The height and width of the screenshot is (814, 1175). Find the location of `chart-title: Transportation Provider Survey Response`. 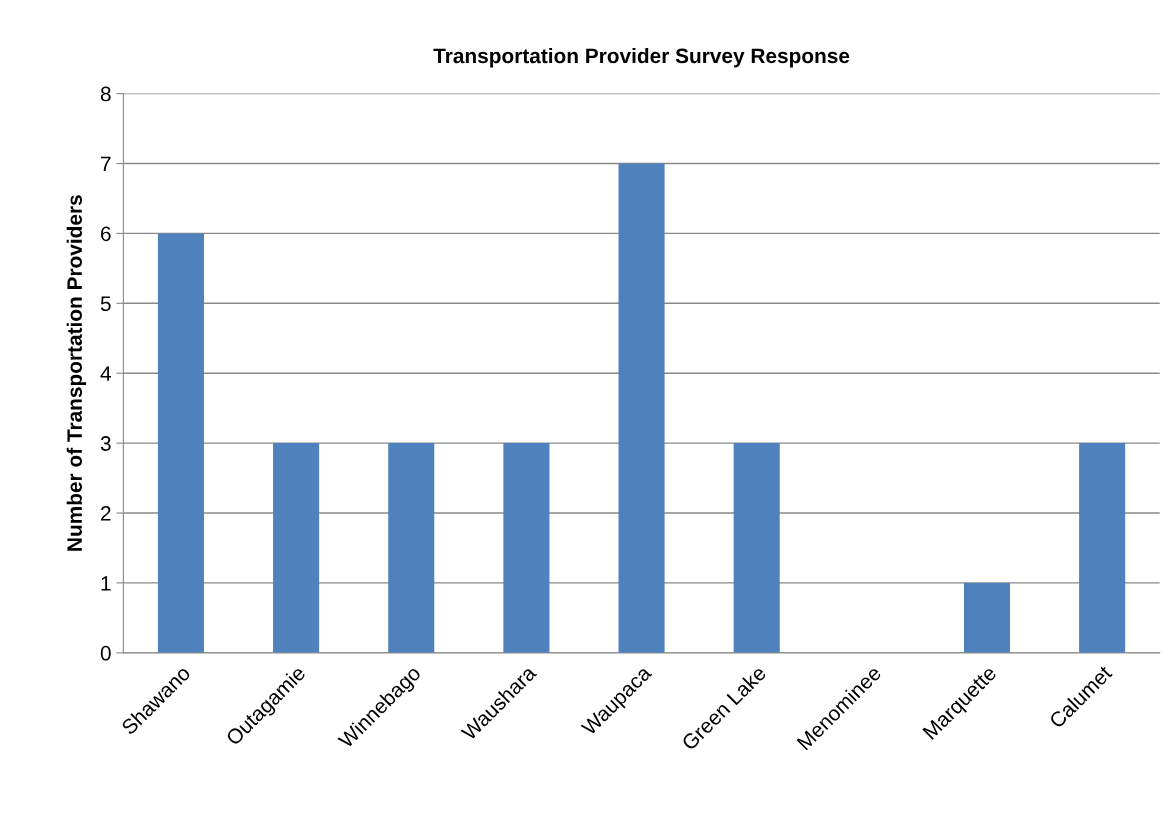

chart-title: Transportation Provider Survey Response is located at coordinates (641, 57).